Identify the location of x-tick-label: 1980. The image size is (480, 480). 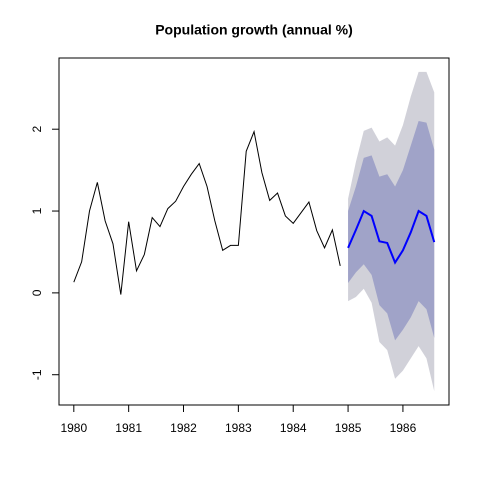
(73, 428).